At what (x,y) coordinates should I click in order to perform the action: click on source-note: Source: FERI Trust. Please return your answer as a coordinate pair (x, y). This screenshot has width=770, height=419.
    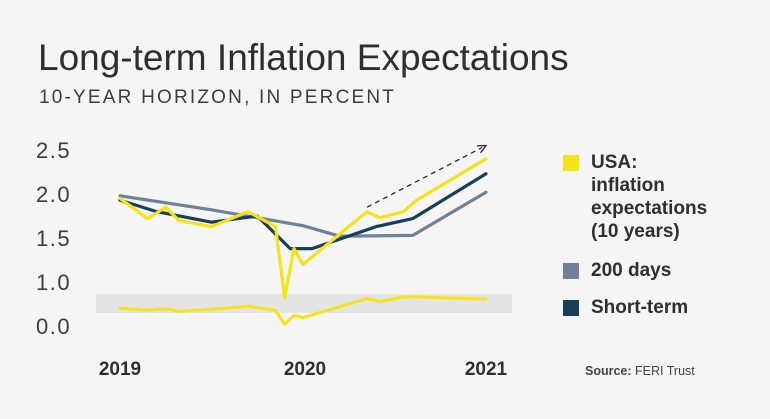
    Looking at the image, I should click on (640, 371).